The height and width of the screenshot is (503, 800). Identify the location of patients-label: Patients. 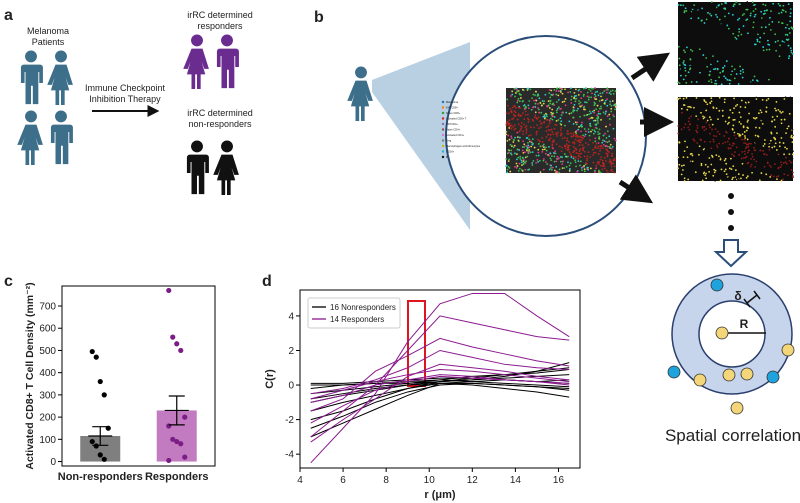
(48, 42).